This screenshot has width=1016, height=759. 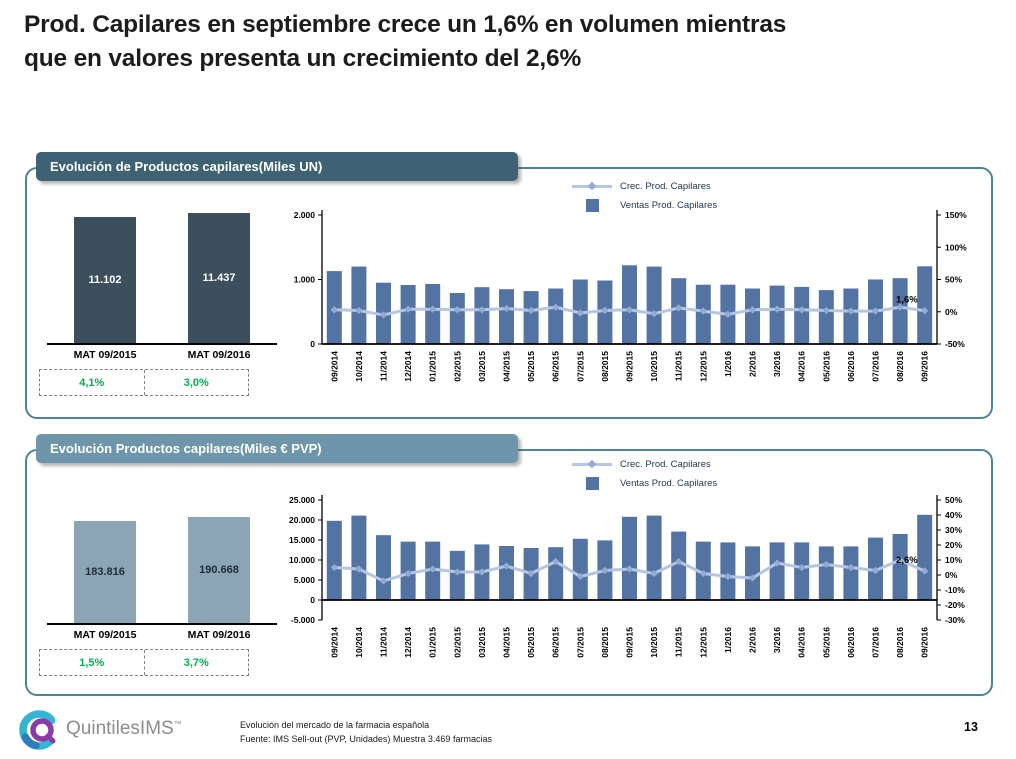 I want to click on legend-row-crec: Crec. Prod. Capilares, so click(x=644, y=186).